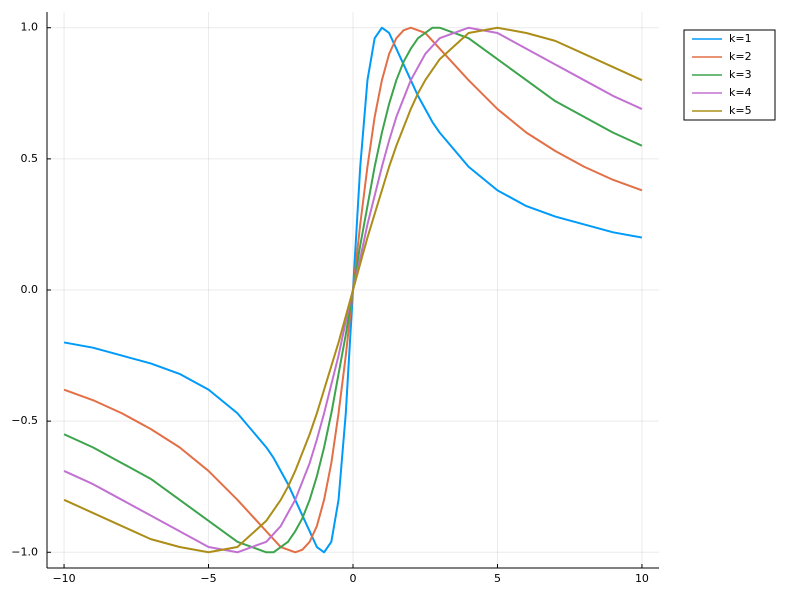 This screenshot has width=800, height=600. Describe the element at coordinates (497, 578) in the screenshot. I see `x-tick-label: 5` at that location.